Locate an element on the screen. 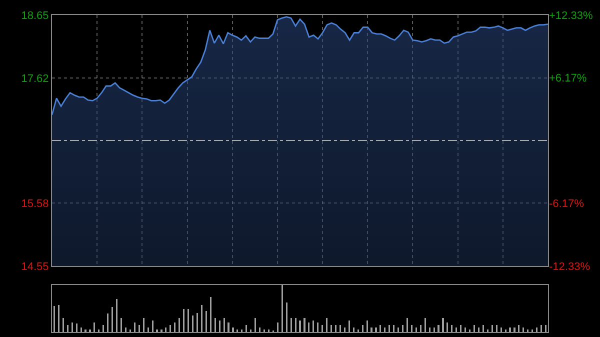 Image resolution: width=600 pixels, height=337 pixels. y2-tick-label: -12.33% is located at coordinates (569, 266).